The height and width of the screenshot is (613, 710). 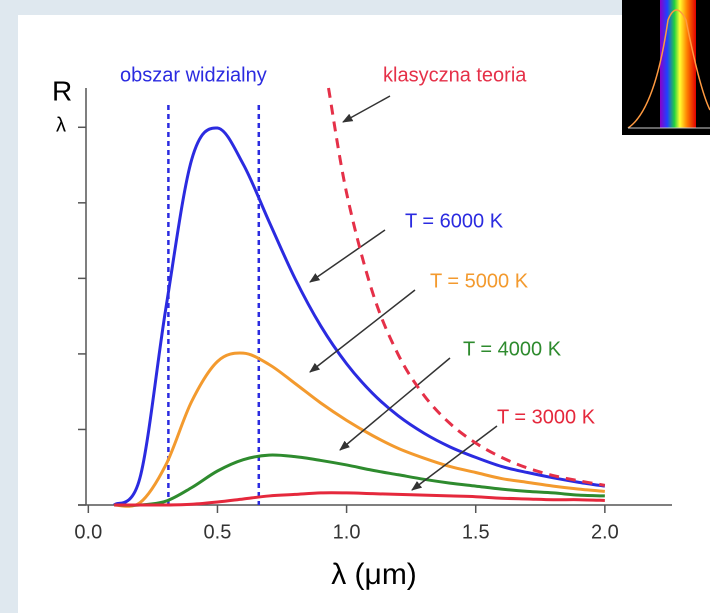 What do you see at coordinates (476, 532) in the screenshot?
I see `x-tick-label: 1.5` at bounding box center [476, 532].